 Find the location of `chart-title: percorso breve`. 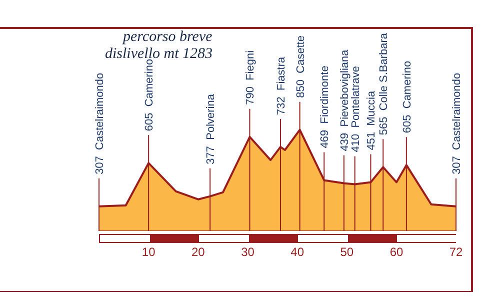

chart-title: percorso breve is located at coordinates (166, 37).